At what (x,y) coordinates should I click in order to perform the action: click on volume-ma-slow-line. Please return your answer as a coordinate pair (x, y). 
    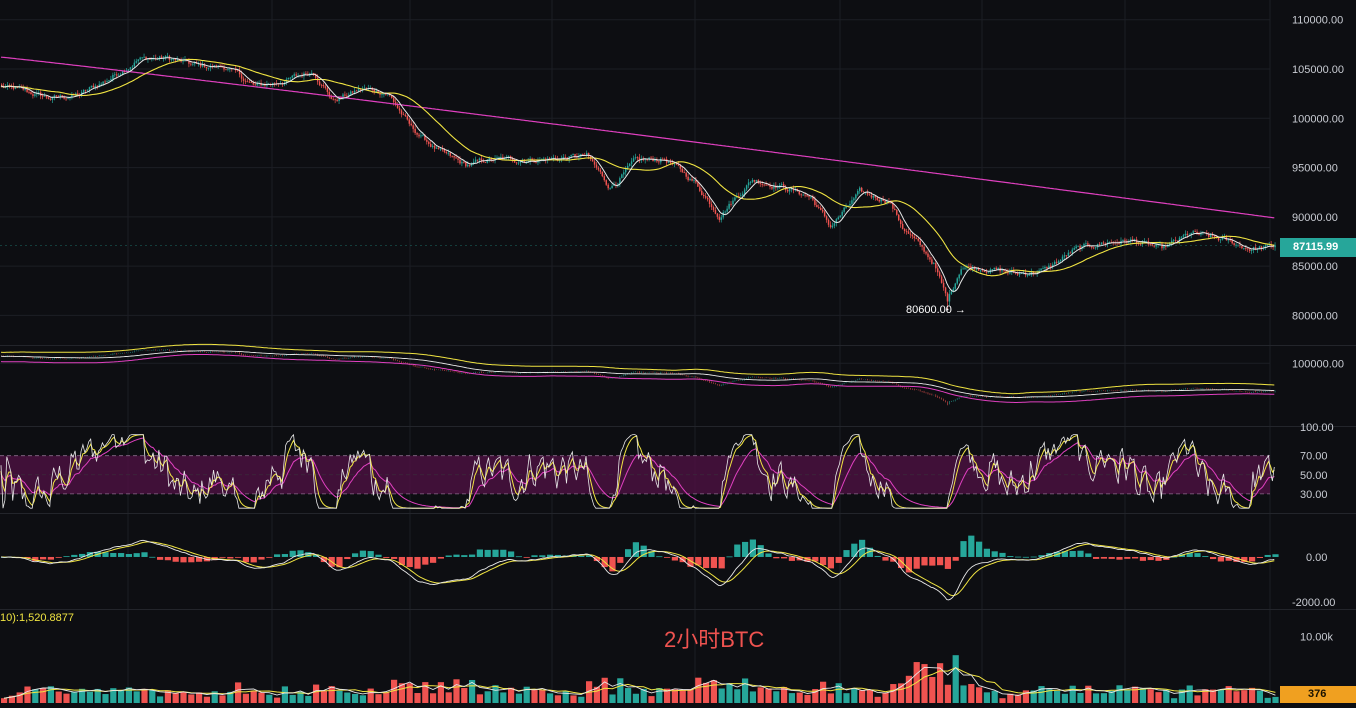
    Looking at the image, I should click on (639, 683).